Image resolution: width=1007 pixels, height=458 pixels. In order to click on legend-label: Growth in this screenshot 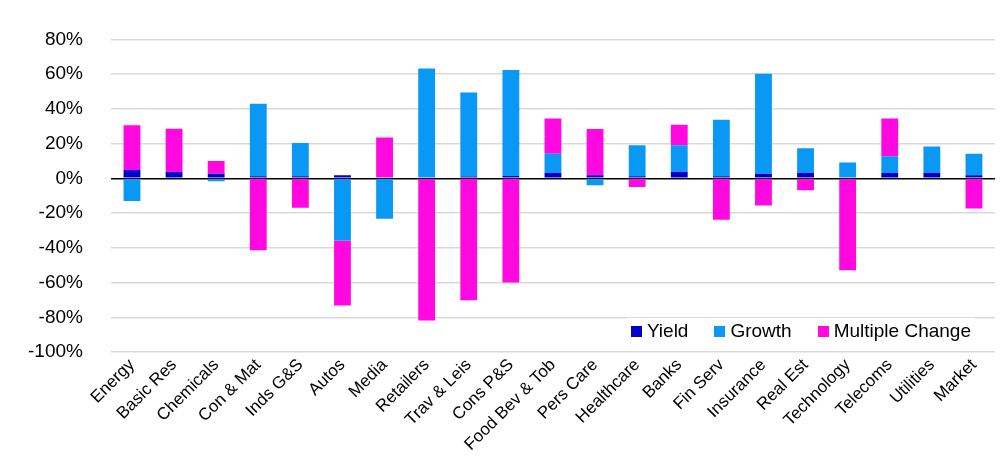, I will do `click(761, 331)`.